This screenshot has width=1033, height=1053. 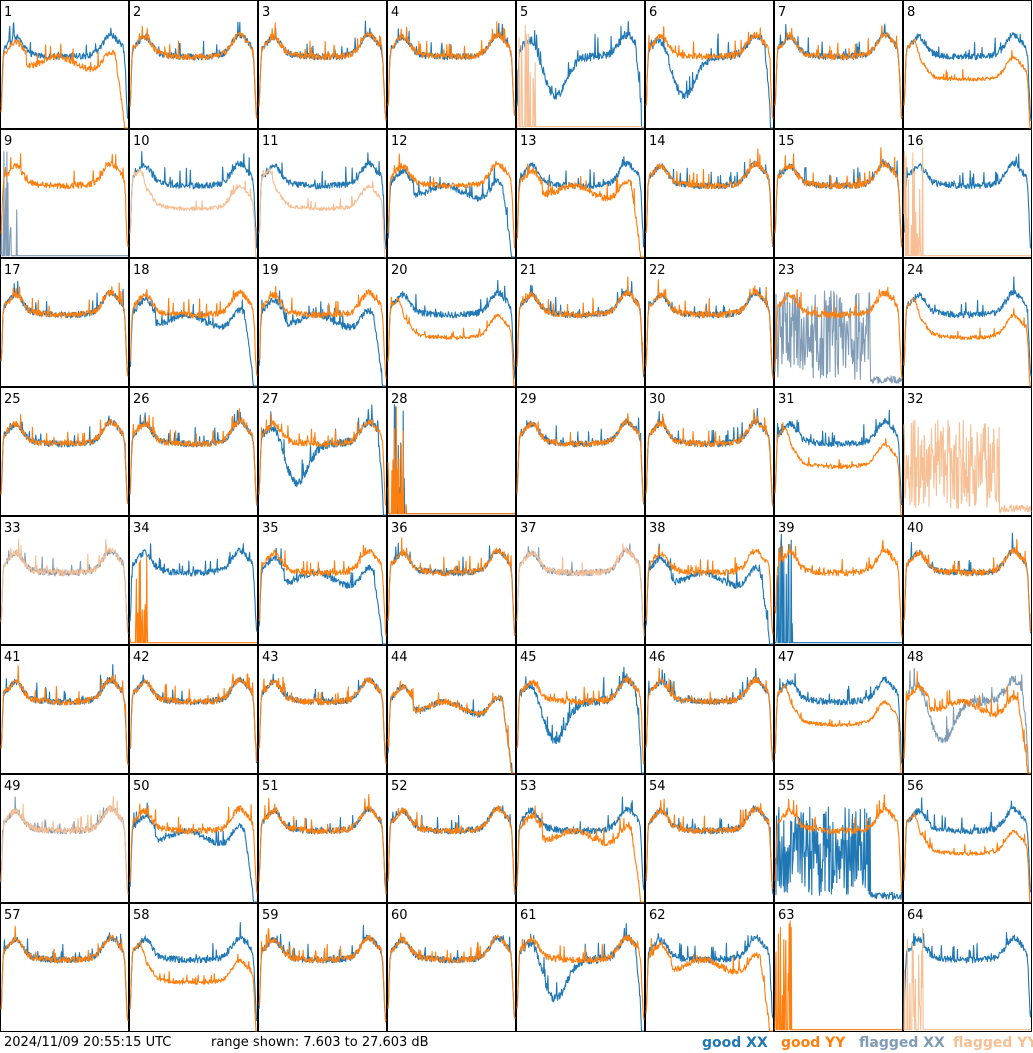 I want to click on panel-18: 18, so click(x=193, y=322).